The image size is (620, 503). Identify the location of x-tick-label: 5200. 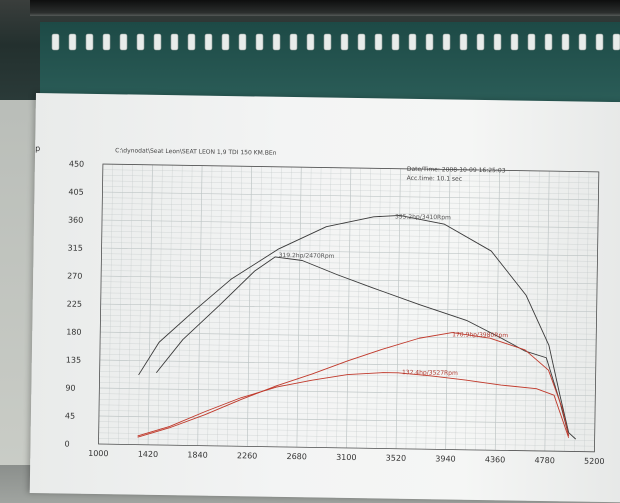
(594, 461).